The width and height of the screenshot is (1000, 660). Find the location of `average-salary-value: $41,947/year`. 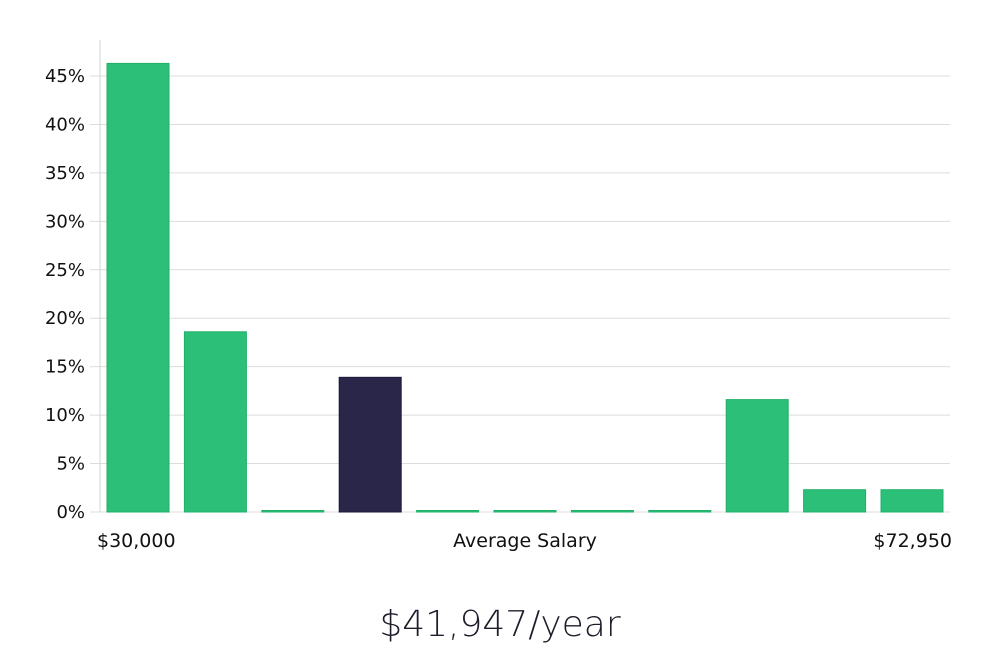

average-salary-value: $41,947/year is located at coordinates (500, 624).